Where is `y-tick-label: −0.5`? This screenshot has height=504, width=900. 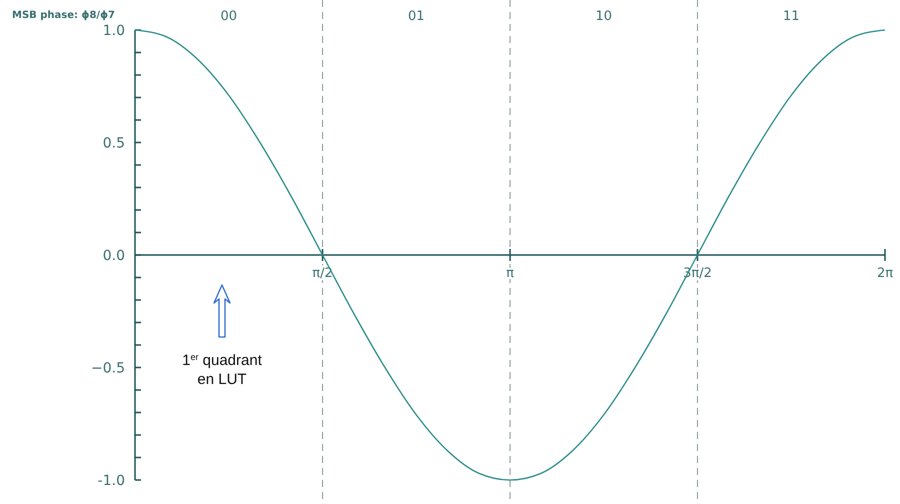
y-tick-label: −0.5 is located at coordinates (108, 368).